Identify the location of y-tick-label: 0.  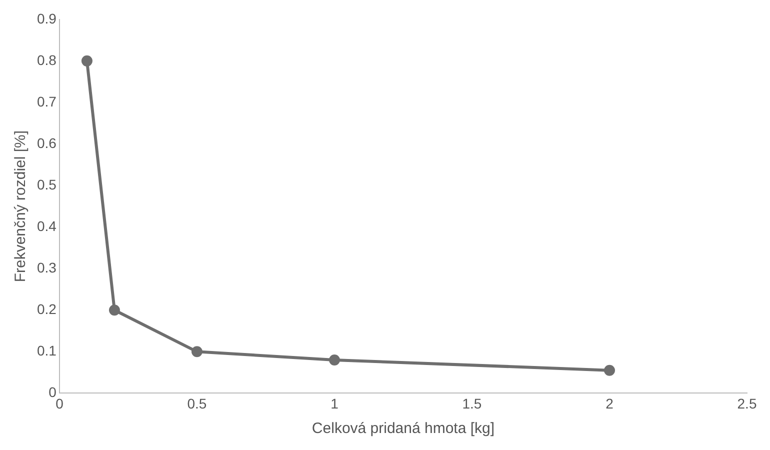
(52, 392).